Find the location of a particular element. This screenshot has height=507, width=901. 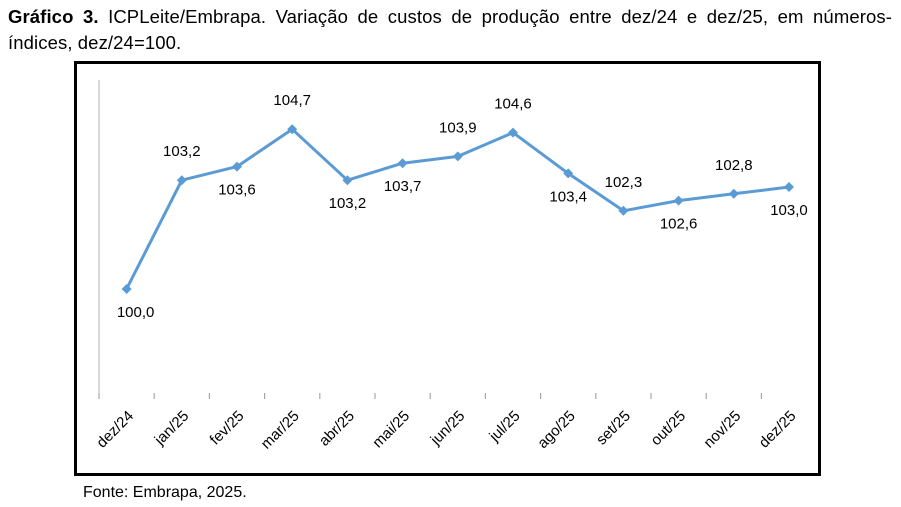

data-label: 103,9 is located at coordinates (458, 127).